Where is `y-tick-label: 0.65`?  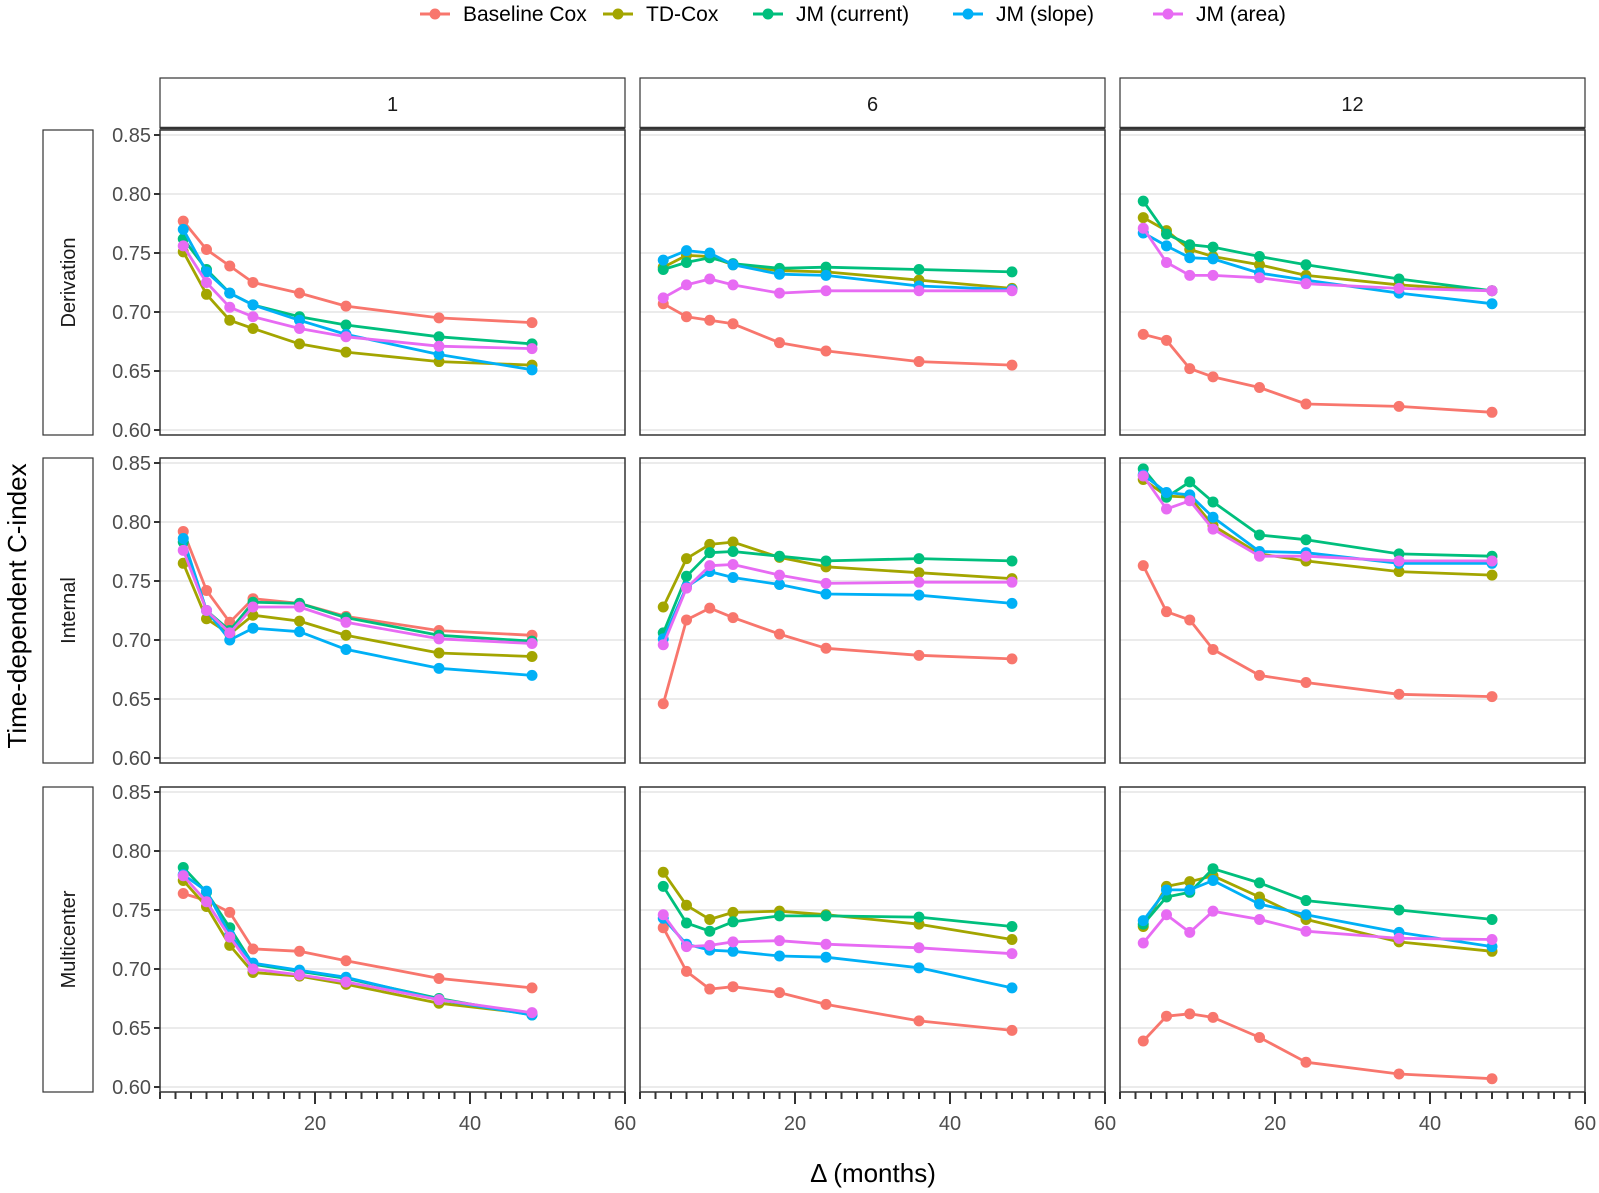 y-tick-label: 0.65 is located at coordinates (131, 700).